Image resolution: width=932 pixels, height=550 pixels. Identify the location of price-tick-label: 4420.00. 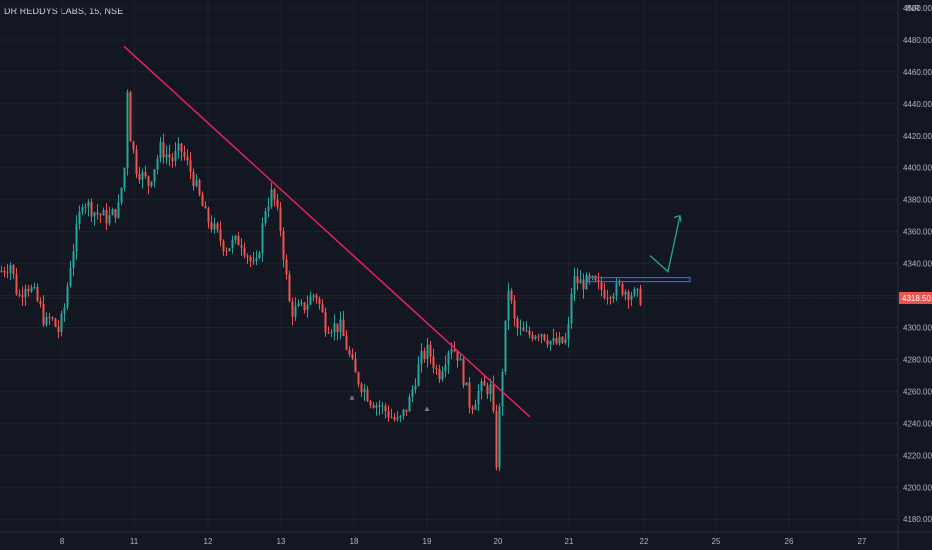
(917, 136).